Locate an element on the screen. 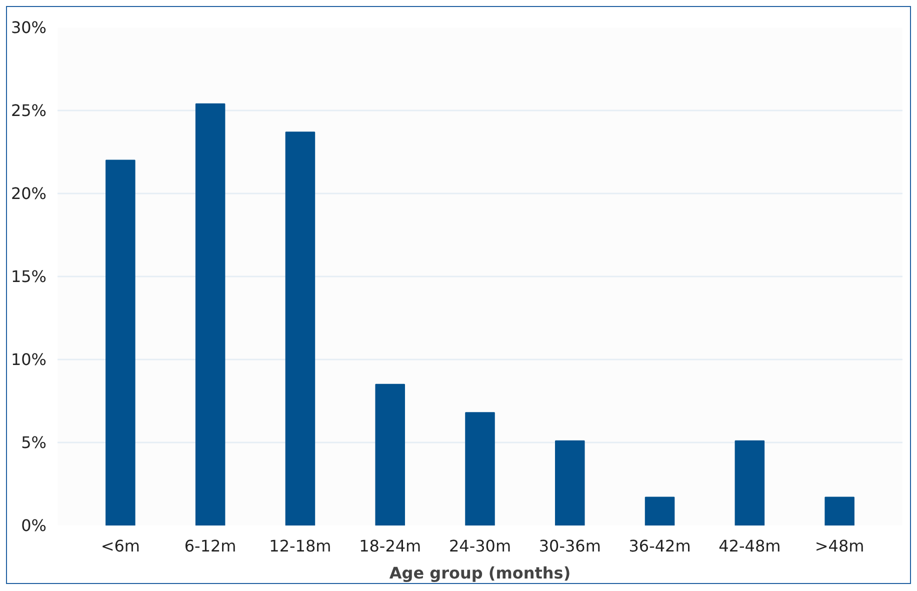 The height and width of the screenshot is (591, 917). y-tick-label: 0% is located at coordinates (34, 525).